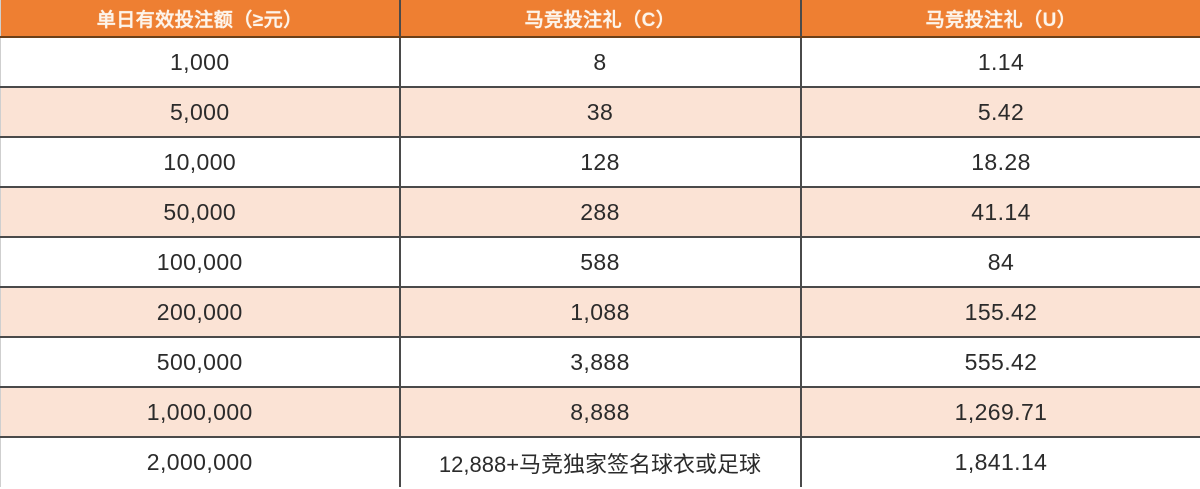 The height and width of the screenshot is (489, 1200). What do you see at coordinates (200, 362) in the screenshot?
I see `cell-stake: 500,000` at bounding box center [200, 362].